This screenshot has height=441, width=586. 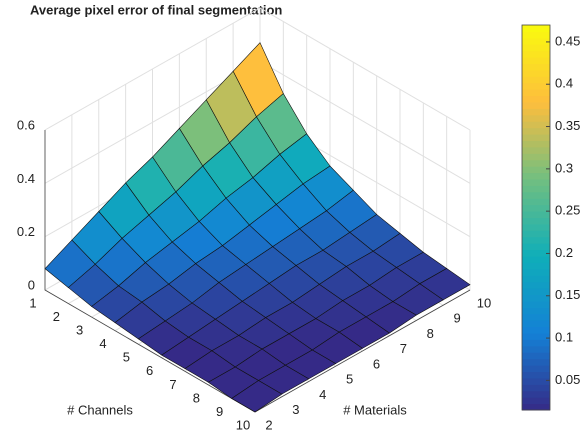 I want to click on y-tick-label: 6, so click(x=376, y=363).